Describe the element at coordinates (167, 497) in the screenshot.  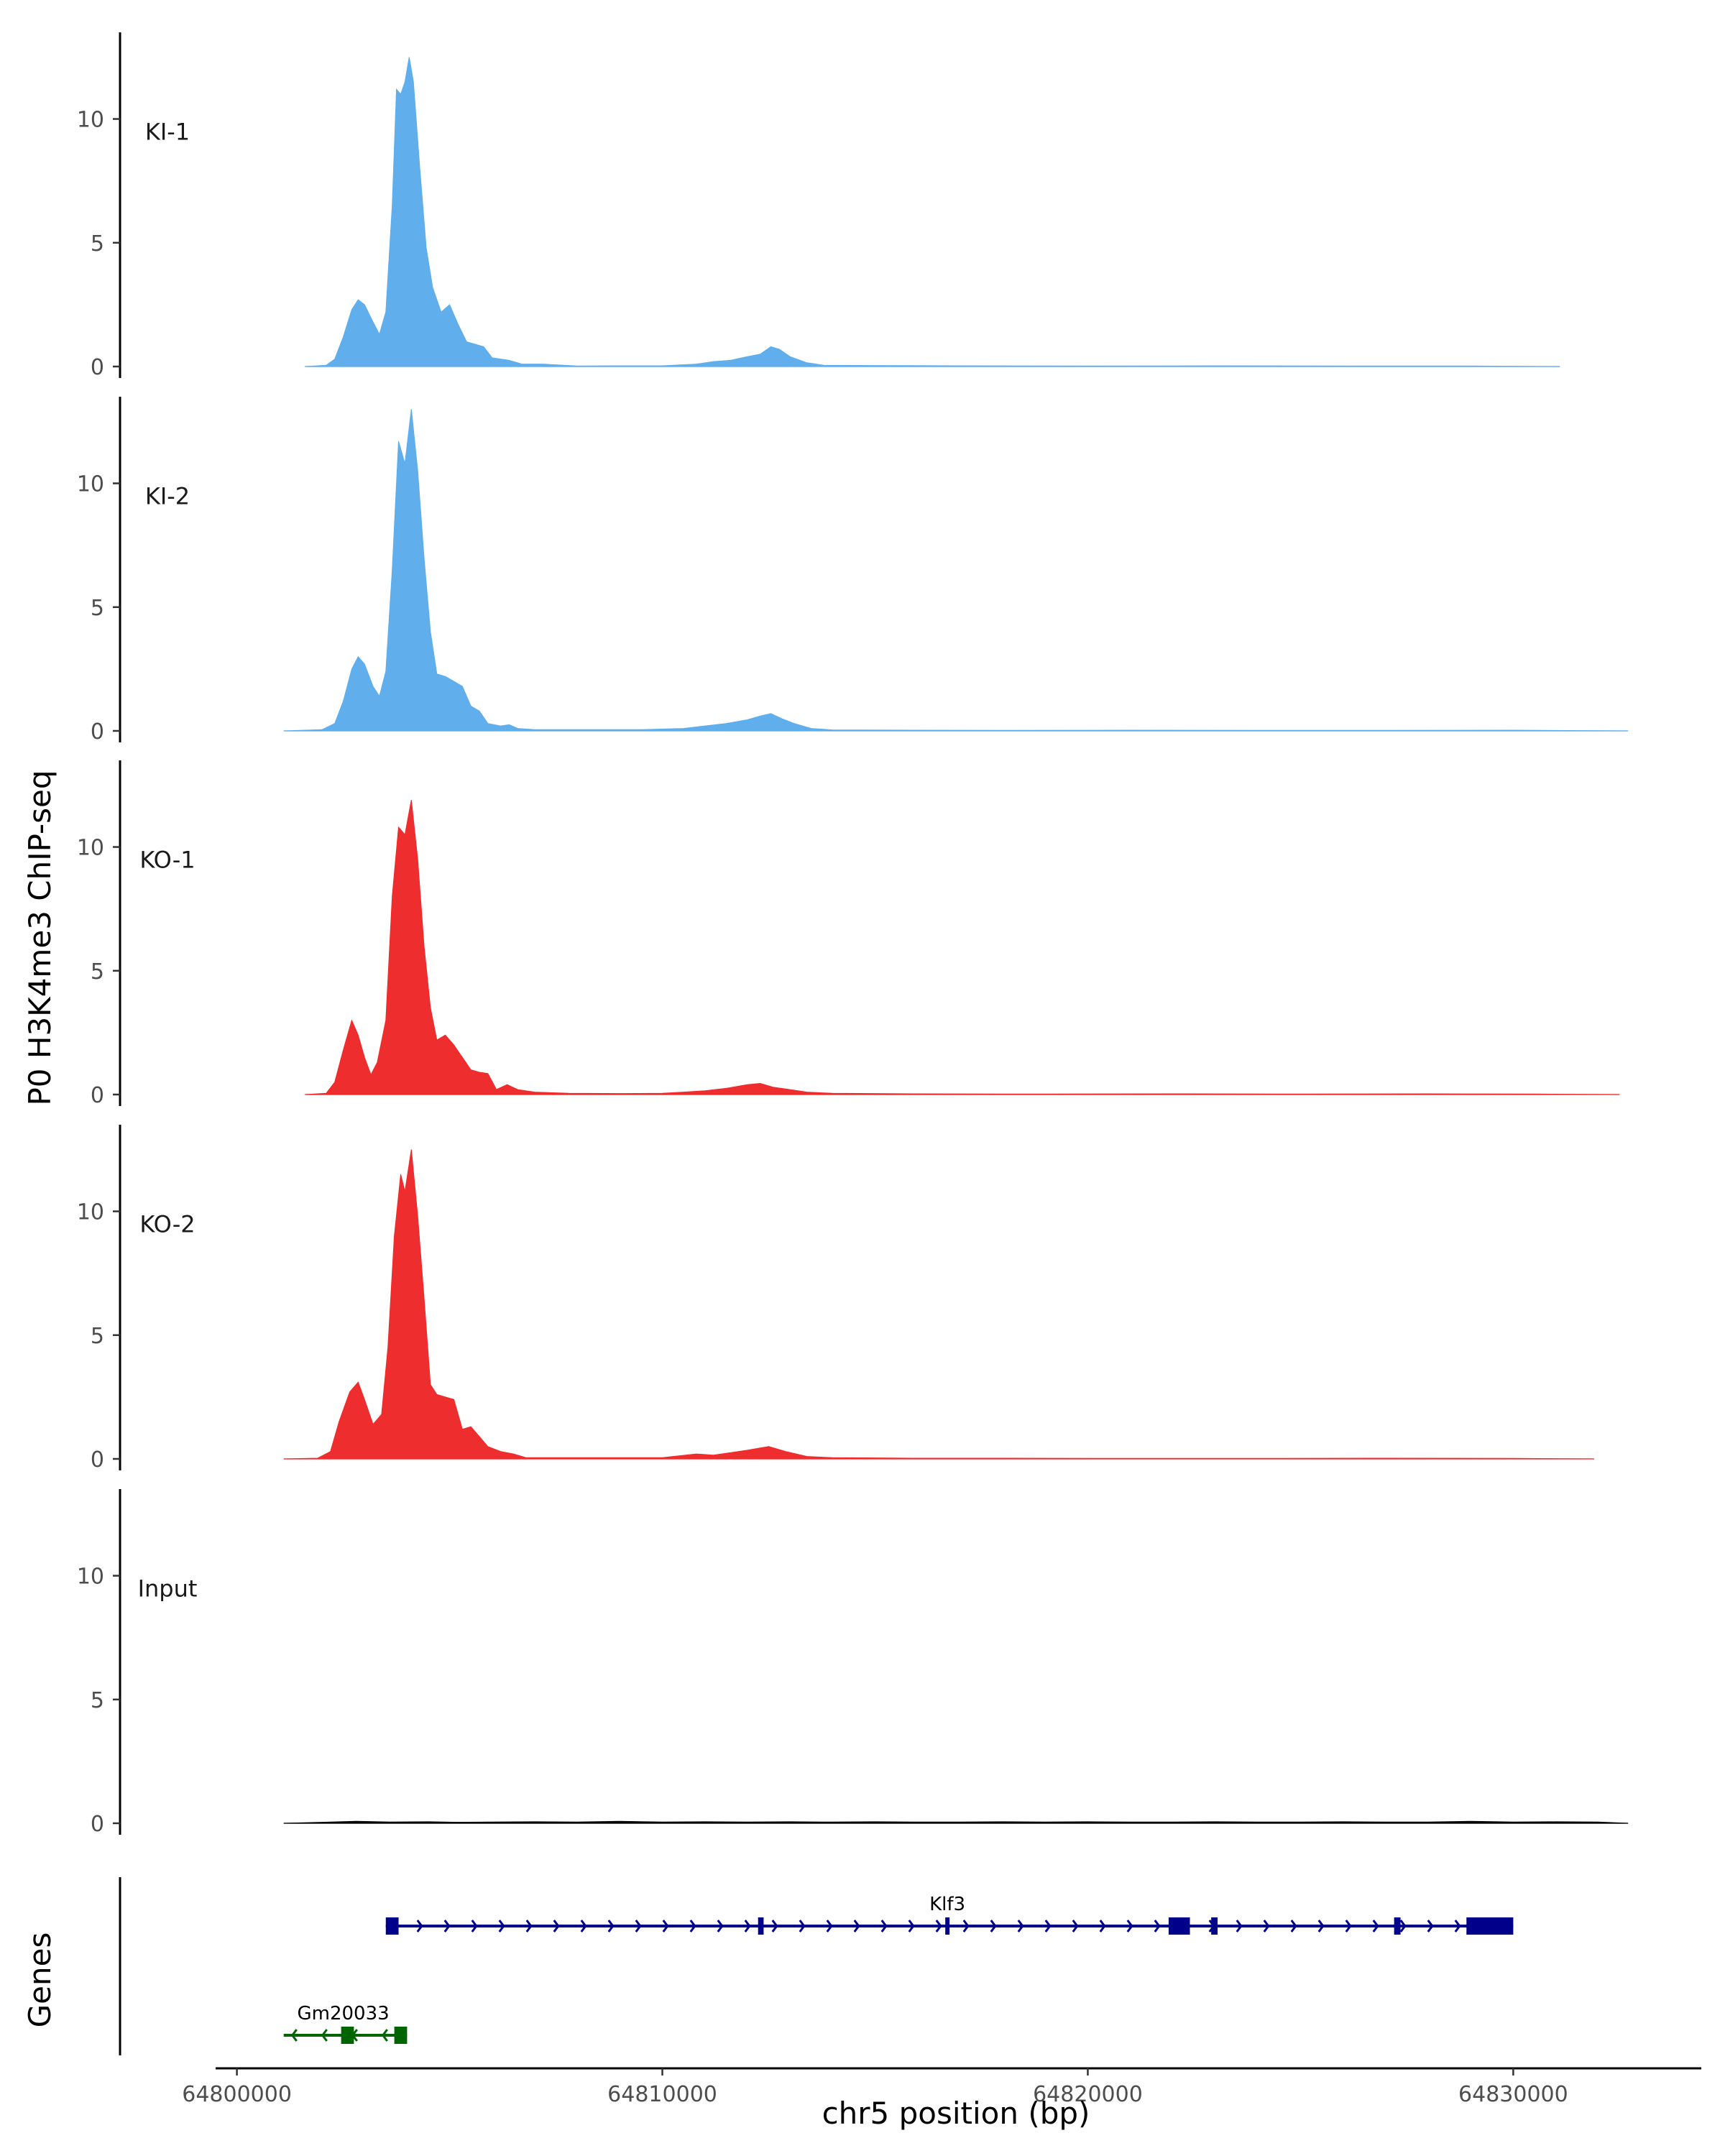
I see `track-label: KI-2` at that location.